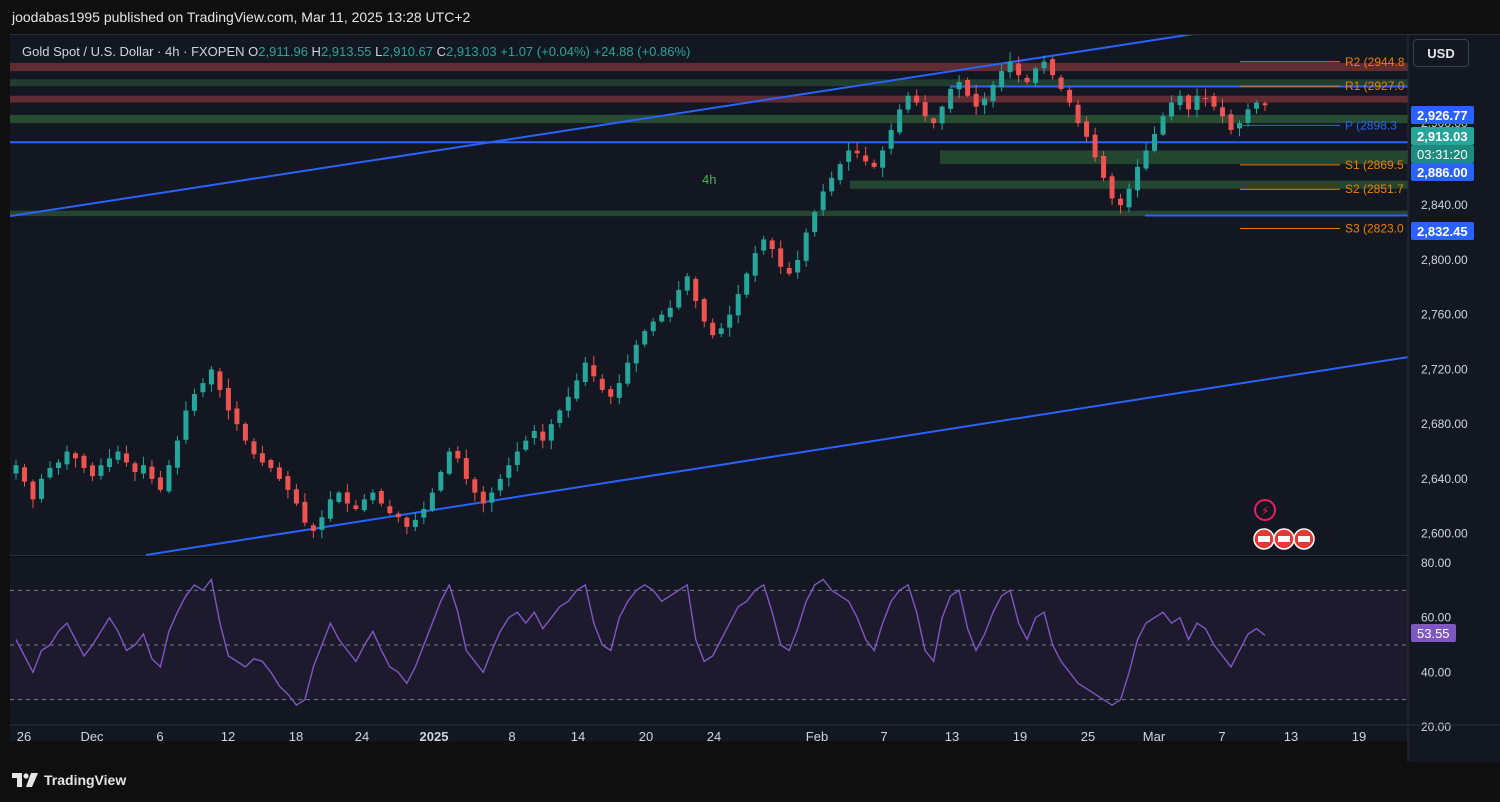 The height and width of the screenshot is (802, 1500). Describe the element at coordinates (1444, 205) in the screenshot. I see `price-tick-label: 2,840.00` at that location.